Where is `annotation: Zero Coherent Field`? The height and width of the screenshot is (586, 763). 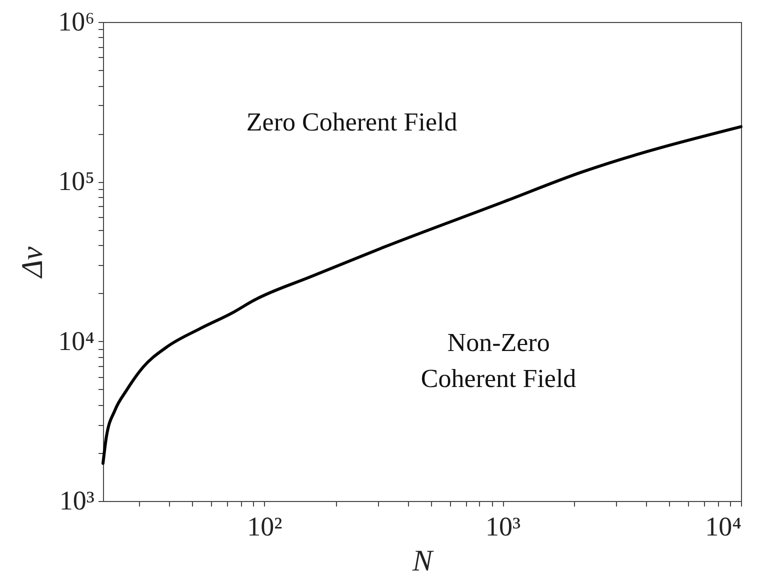 annotation: Zero Coherent Field is located at coordinates (352, 122).